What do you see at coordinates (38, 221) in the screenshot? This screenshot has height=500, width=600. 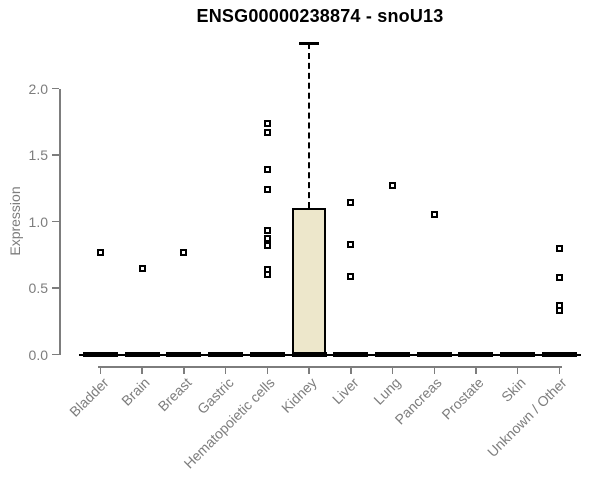 I see `y-tick-label: 1.0` at bounding box center [38, 221].